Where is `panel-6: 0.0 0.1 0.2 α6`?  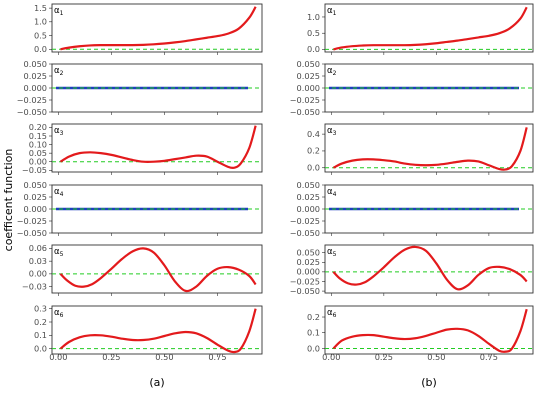 panel-6: 0.0 0.1 0.2 α6 is located at coordinates (420, 331).